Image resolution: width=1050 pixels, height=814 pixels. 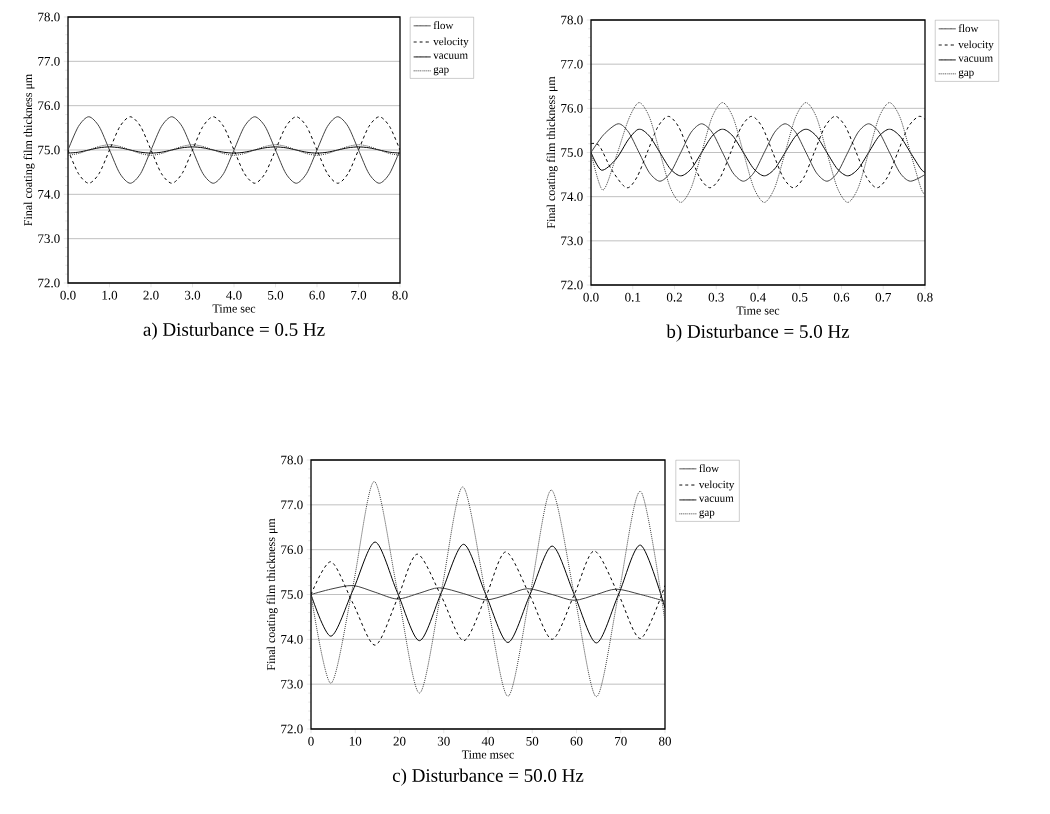 What do you see at coordinates (276, 295) in the screenshot?
I see `x-tick-label: 5.0` at bounding box center [276, 295].